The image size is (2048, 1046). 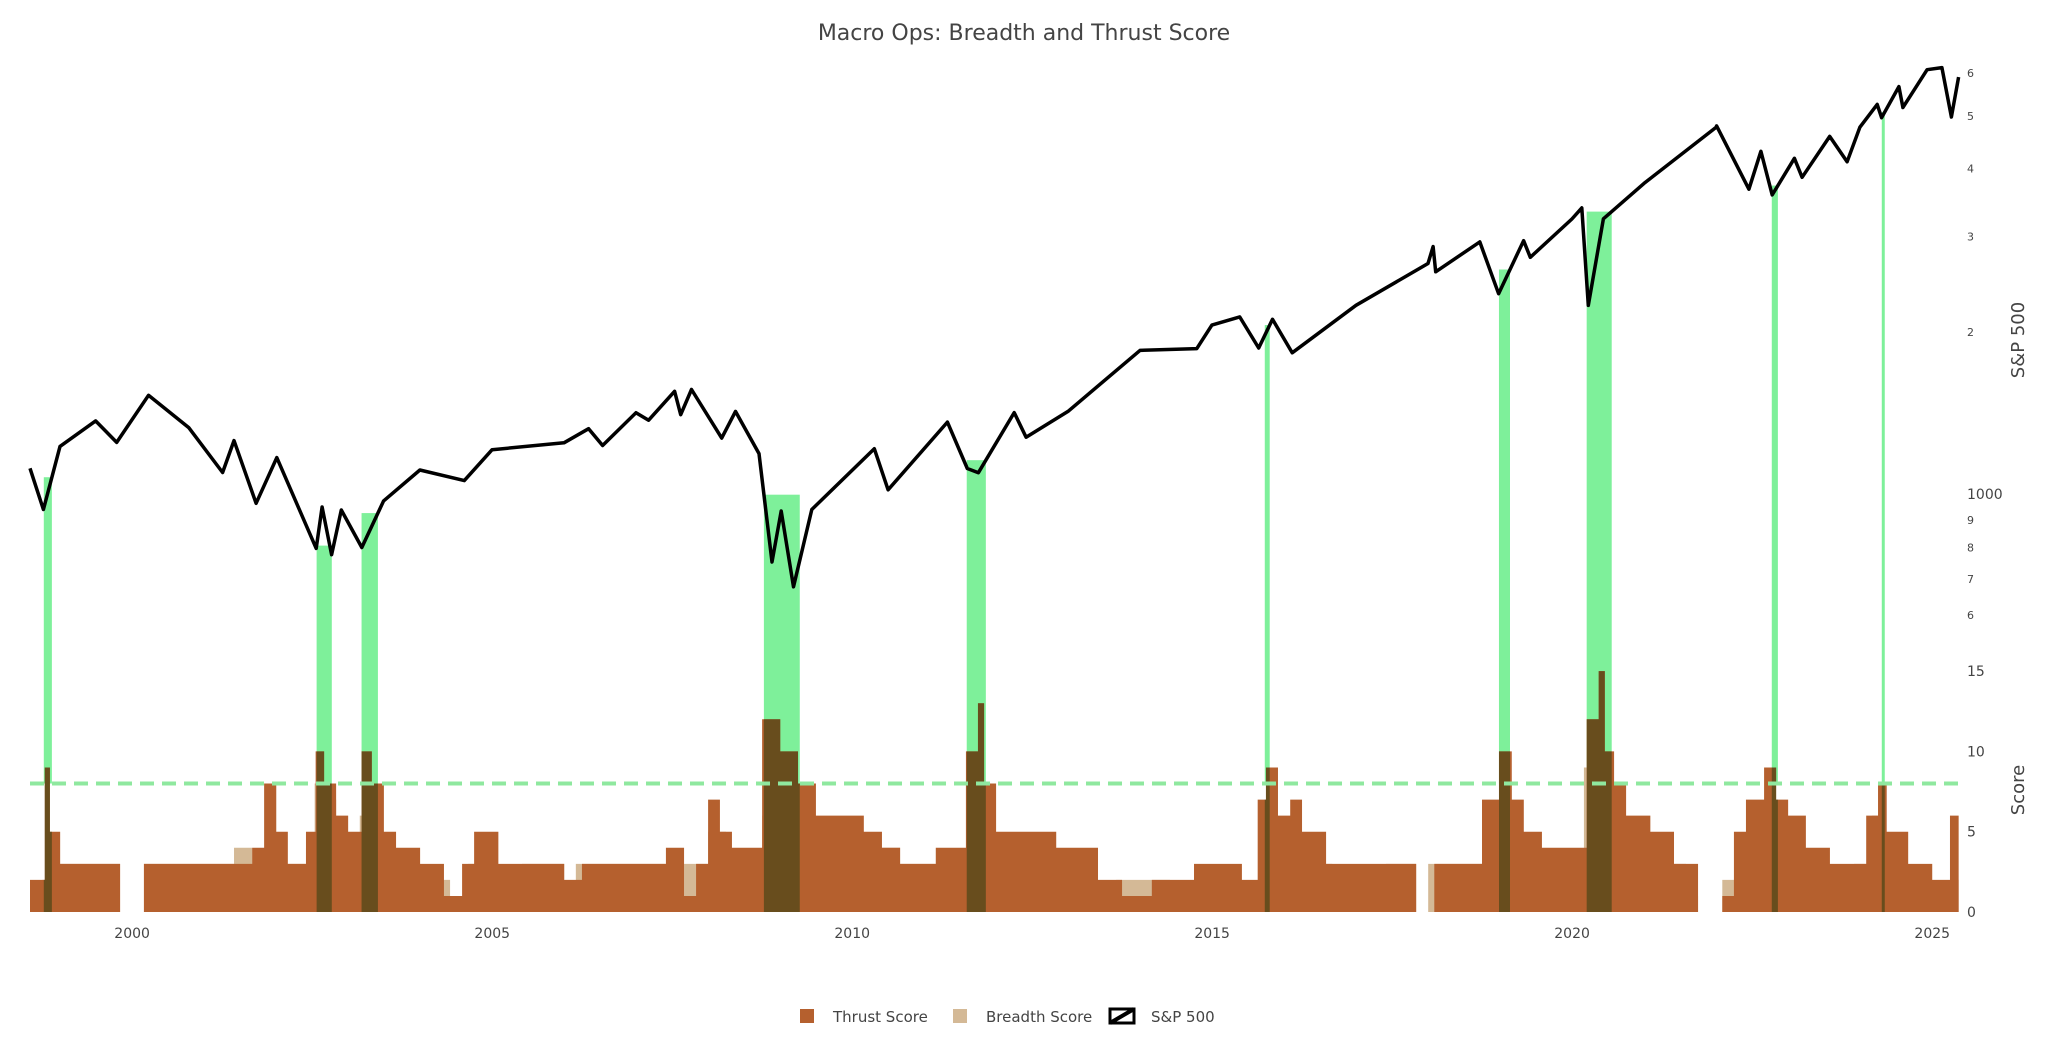 What do you see at coordinates (1976, 752) in the screenshot?
I see `score-tick-10: 10` at bounding box center [1976, 752].